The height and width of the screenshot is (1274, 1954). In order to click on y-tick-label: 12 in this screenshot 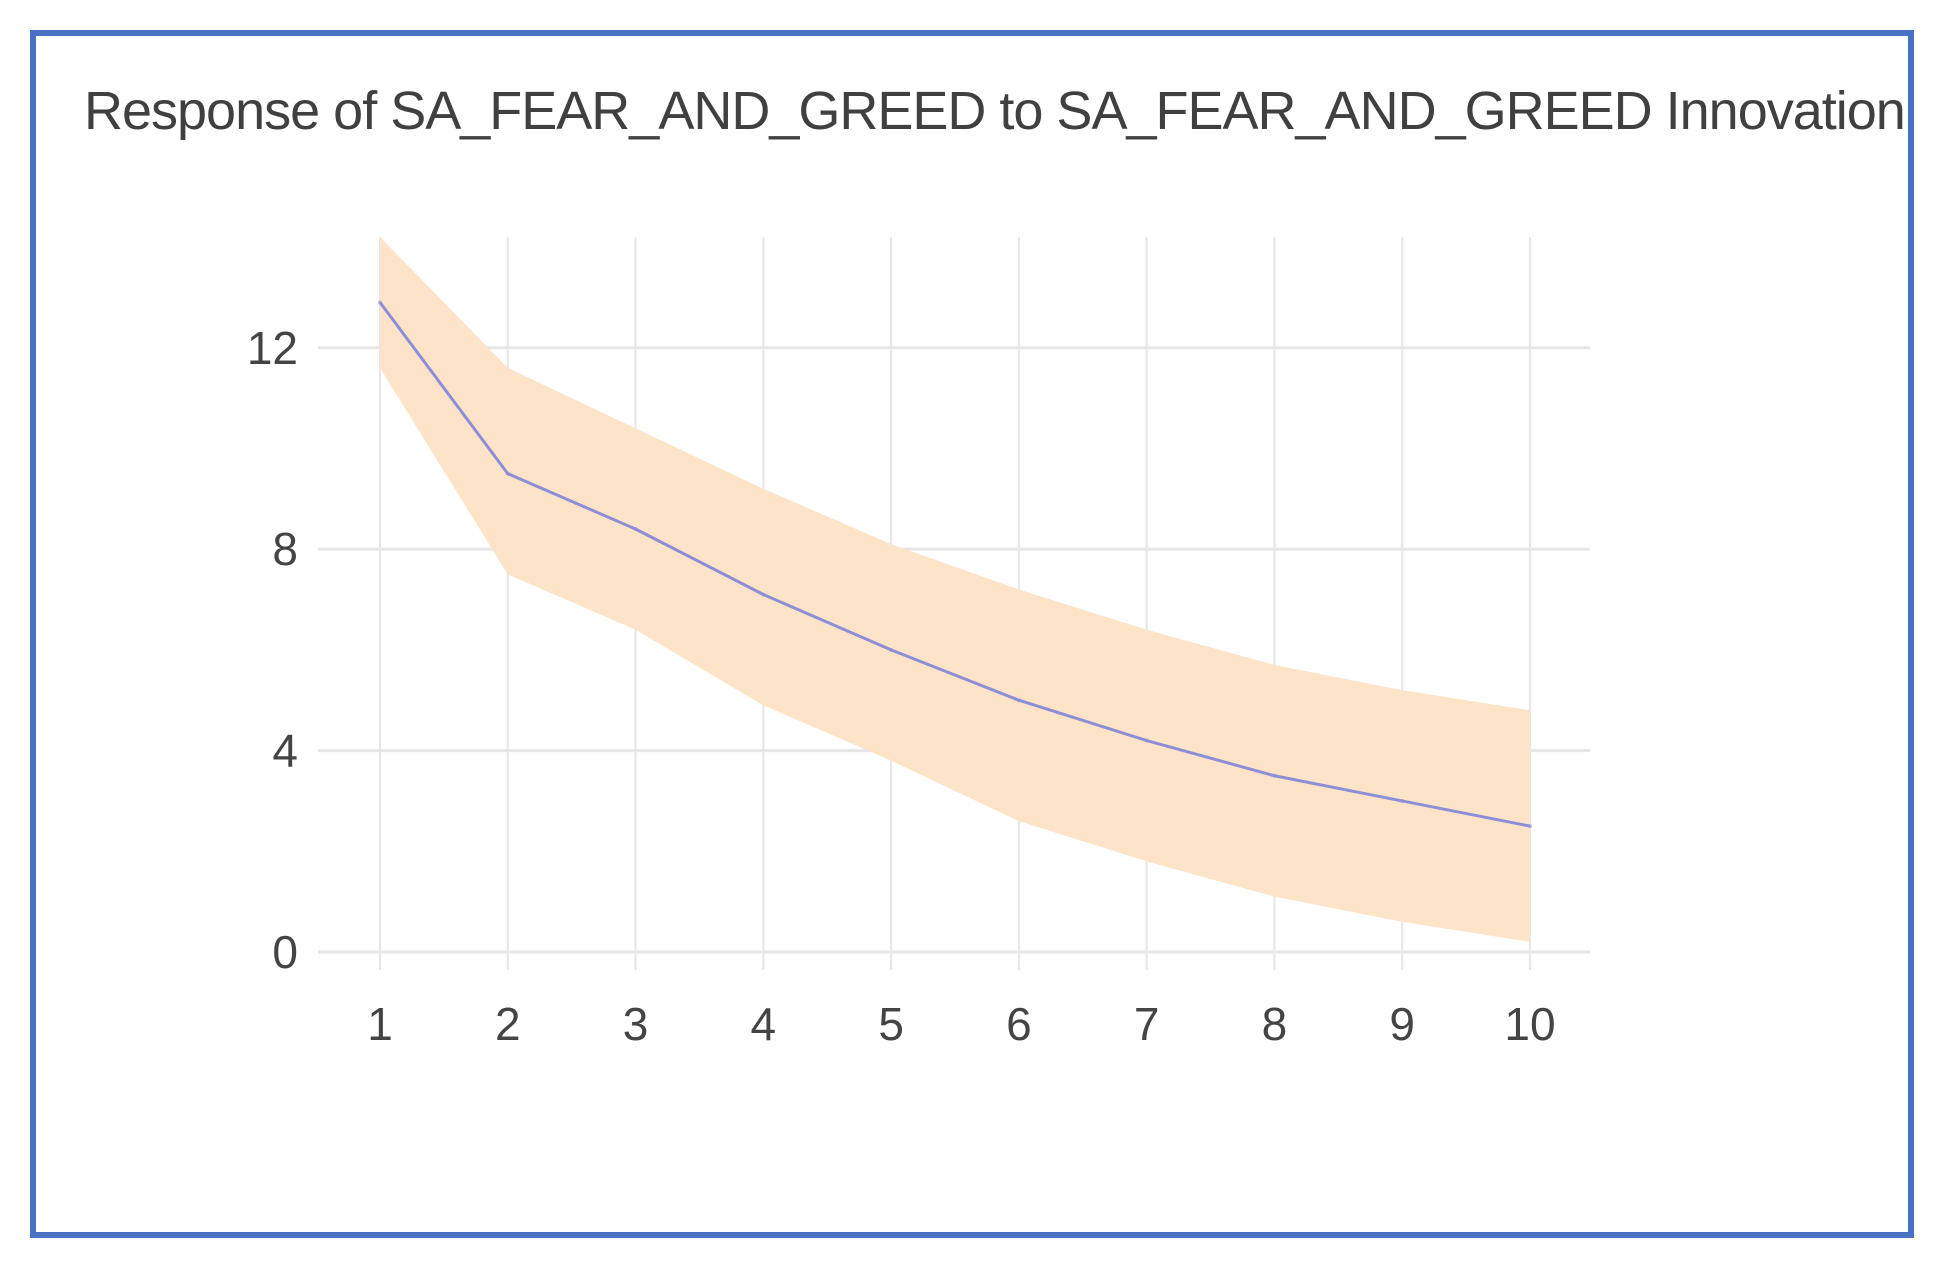, I will do `click(272, 348)`.